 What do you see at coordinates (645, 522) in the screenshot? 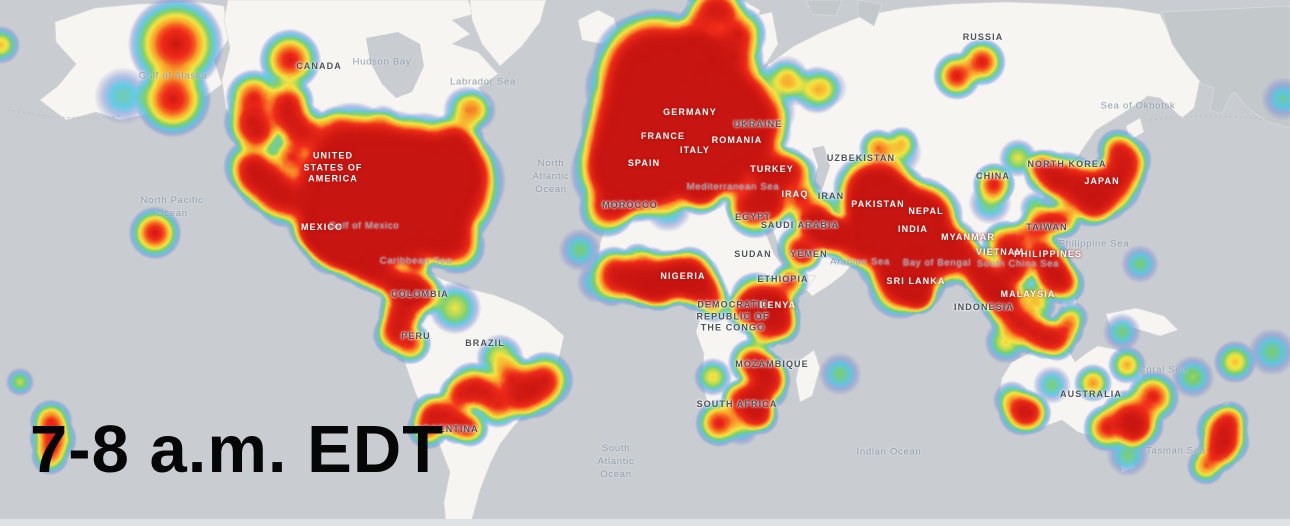
I see `map-edge-strip` at bounding box center [645, 522].